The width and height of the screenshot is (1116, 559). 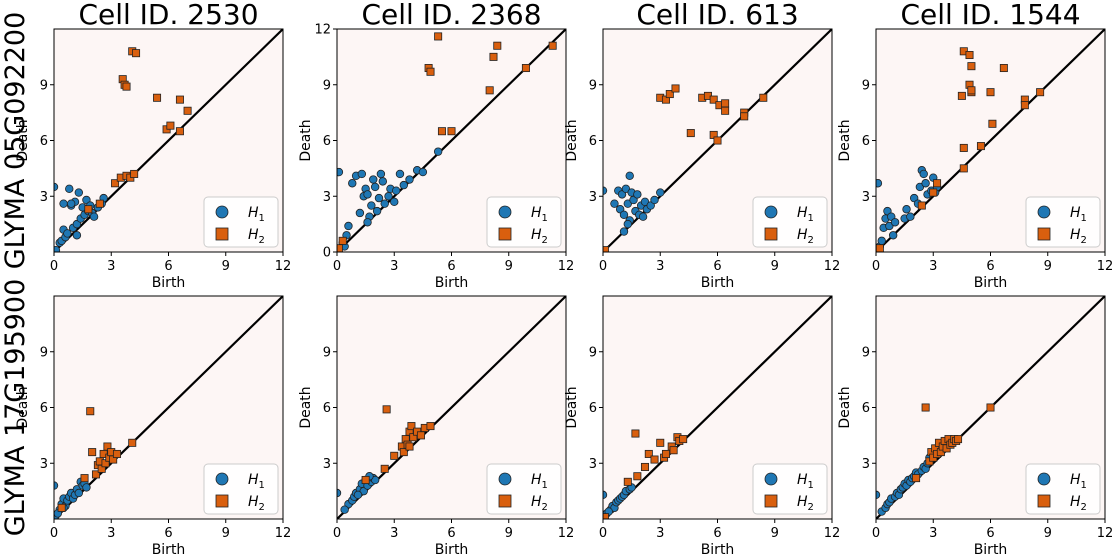 What do you see at coordinates (866, 85) in the screenshot?
I see `y-tick-label: 9` at bounding box center [866, 85].